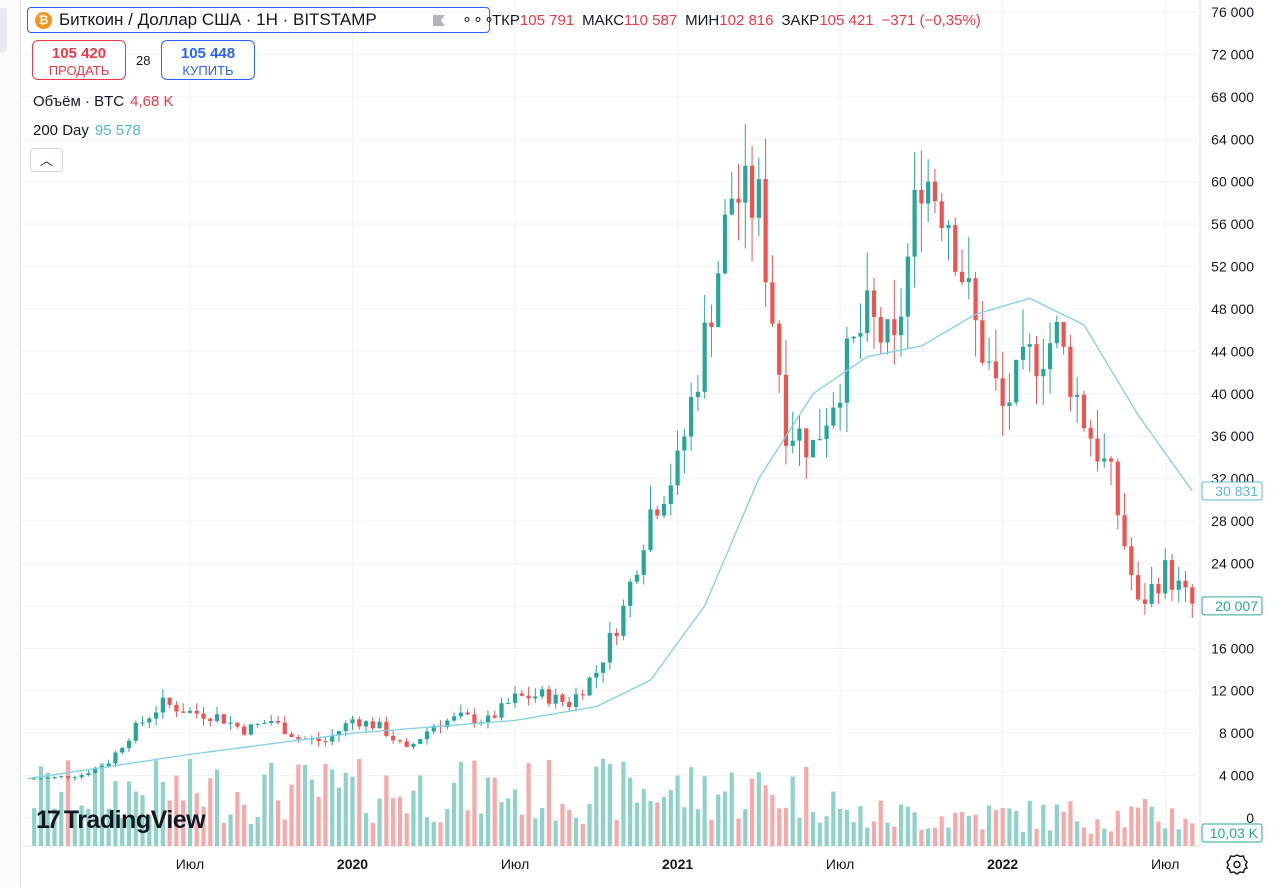  Describe the element at coordinates (190, 864) in the screenshot. I see `x-tick-label: Июл` at that location.